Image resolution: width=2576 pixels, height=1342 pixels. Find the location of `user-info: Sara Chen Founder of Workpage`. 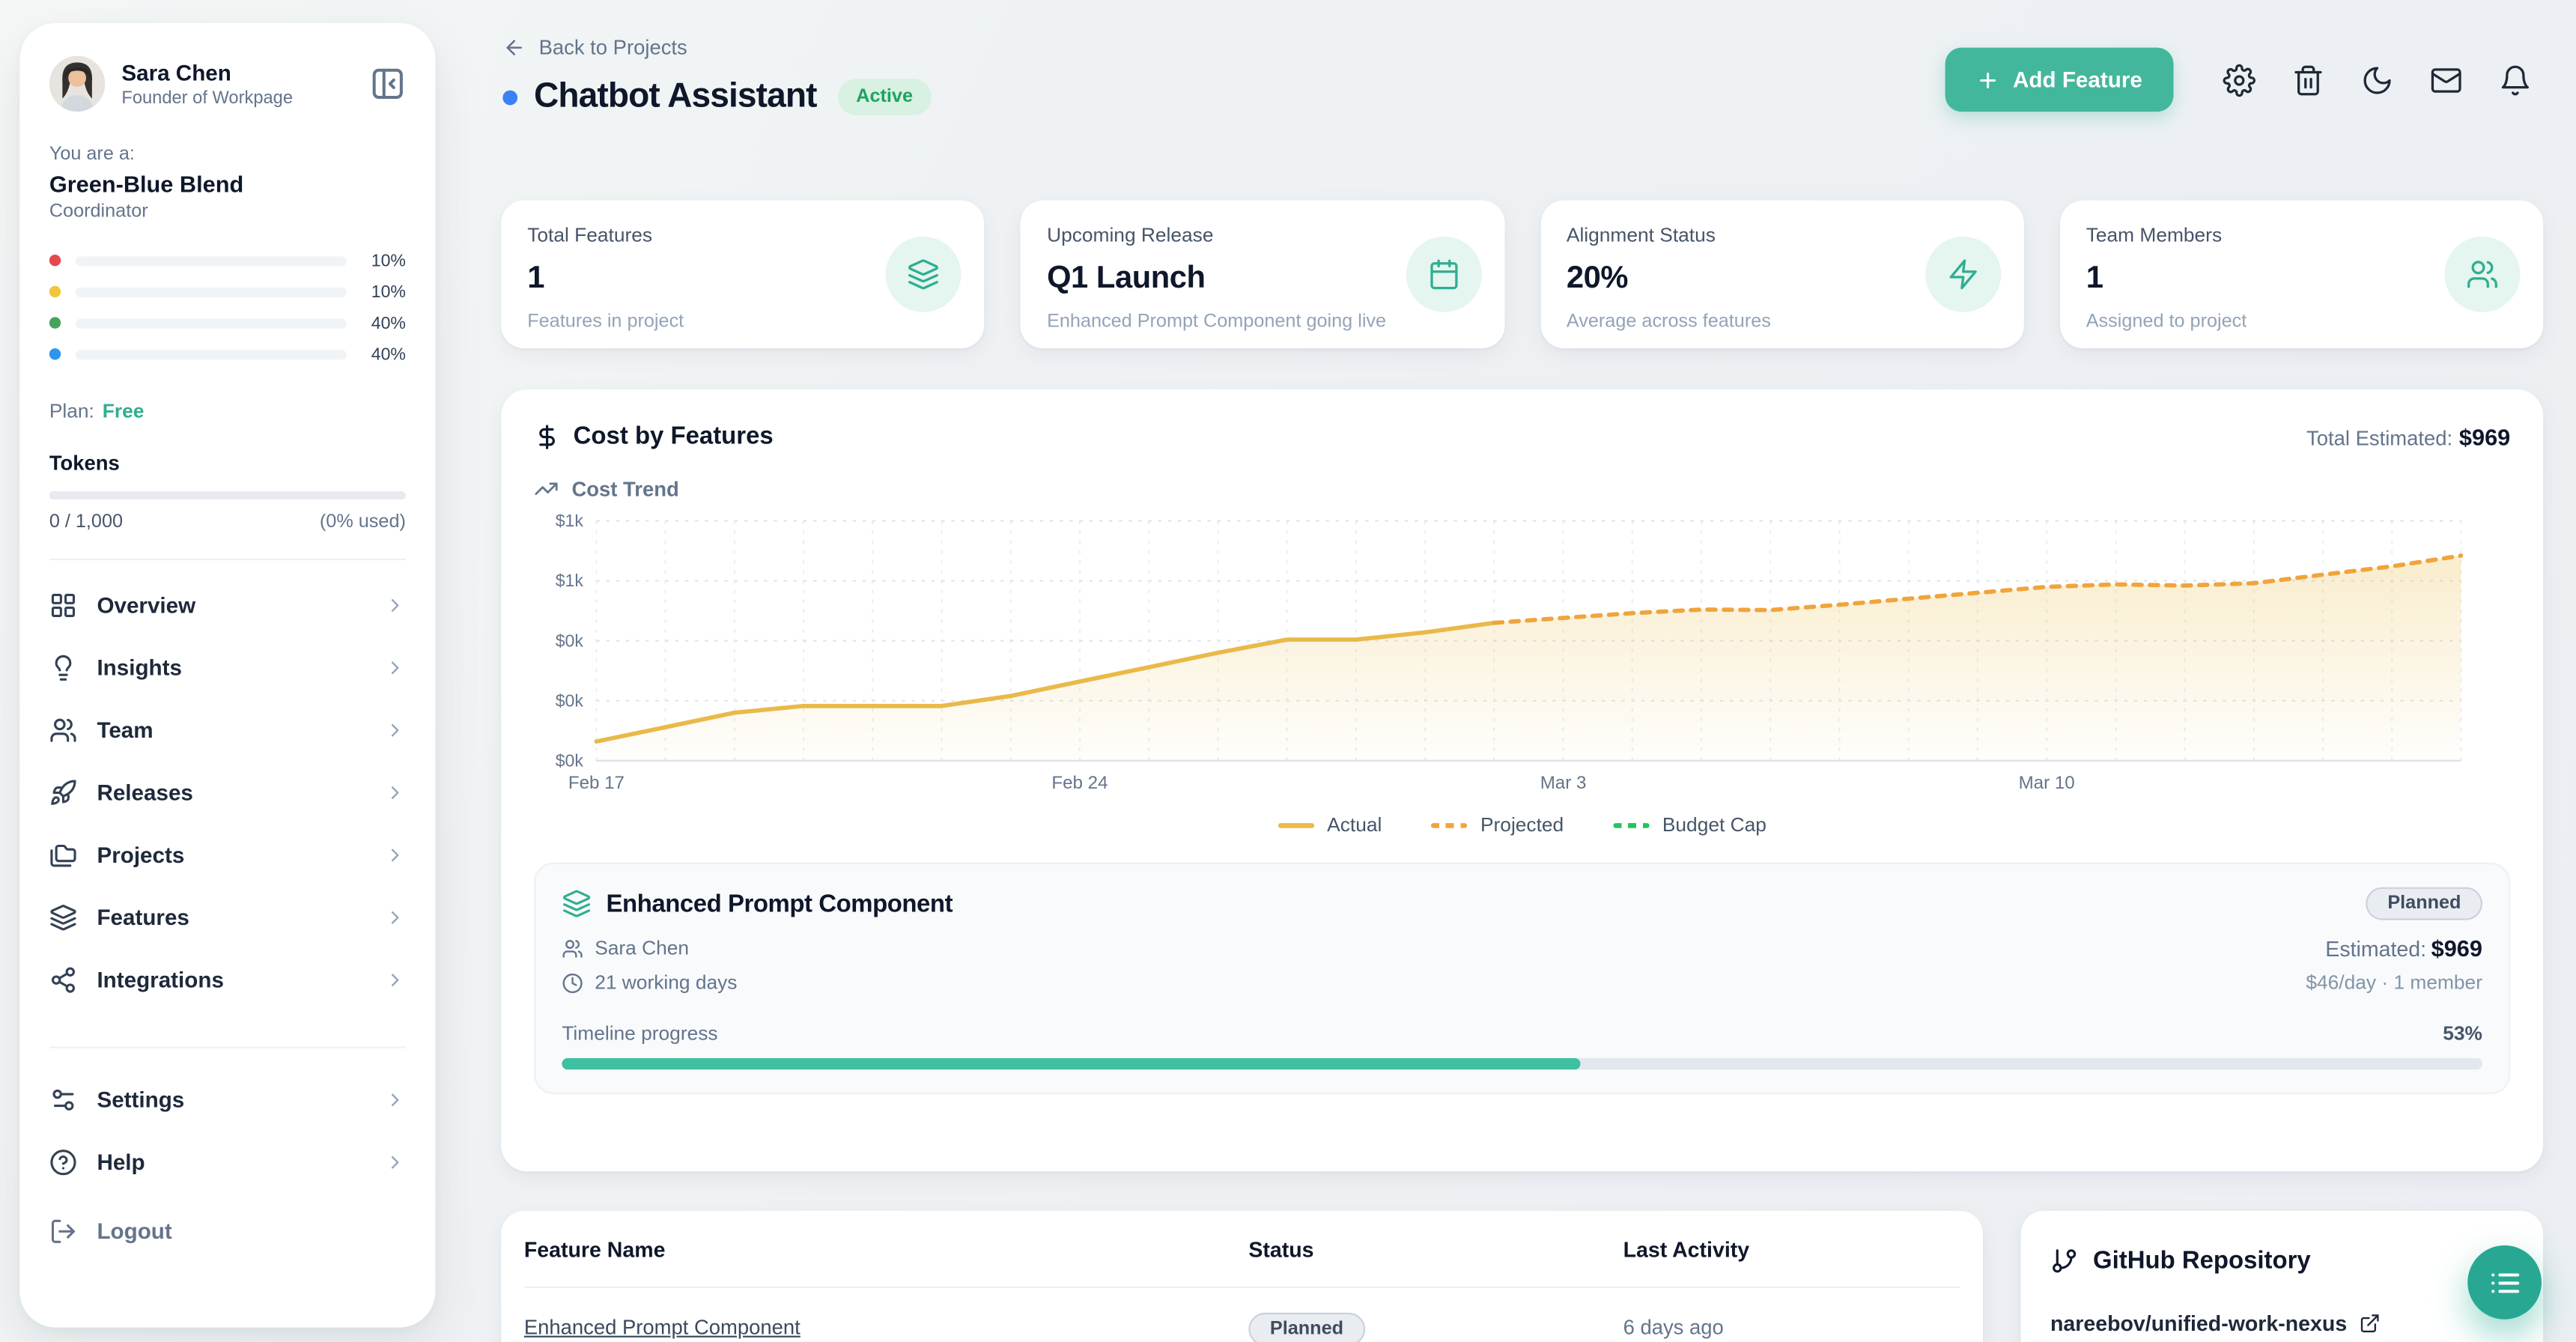

user-info: Sara Chen Founder of Workpage is located at coordinates (207, 84).